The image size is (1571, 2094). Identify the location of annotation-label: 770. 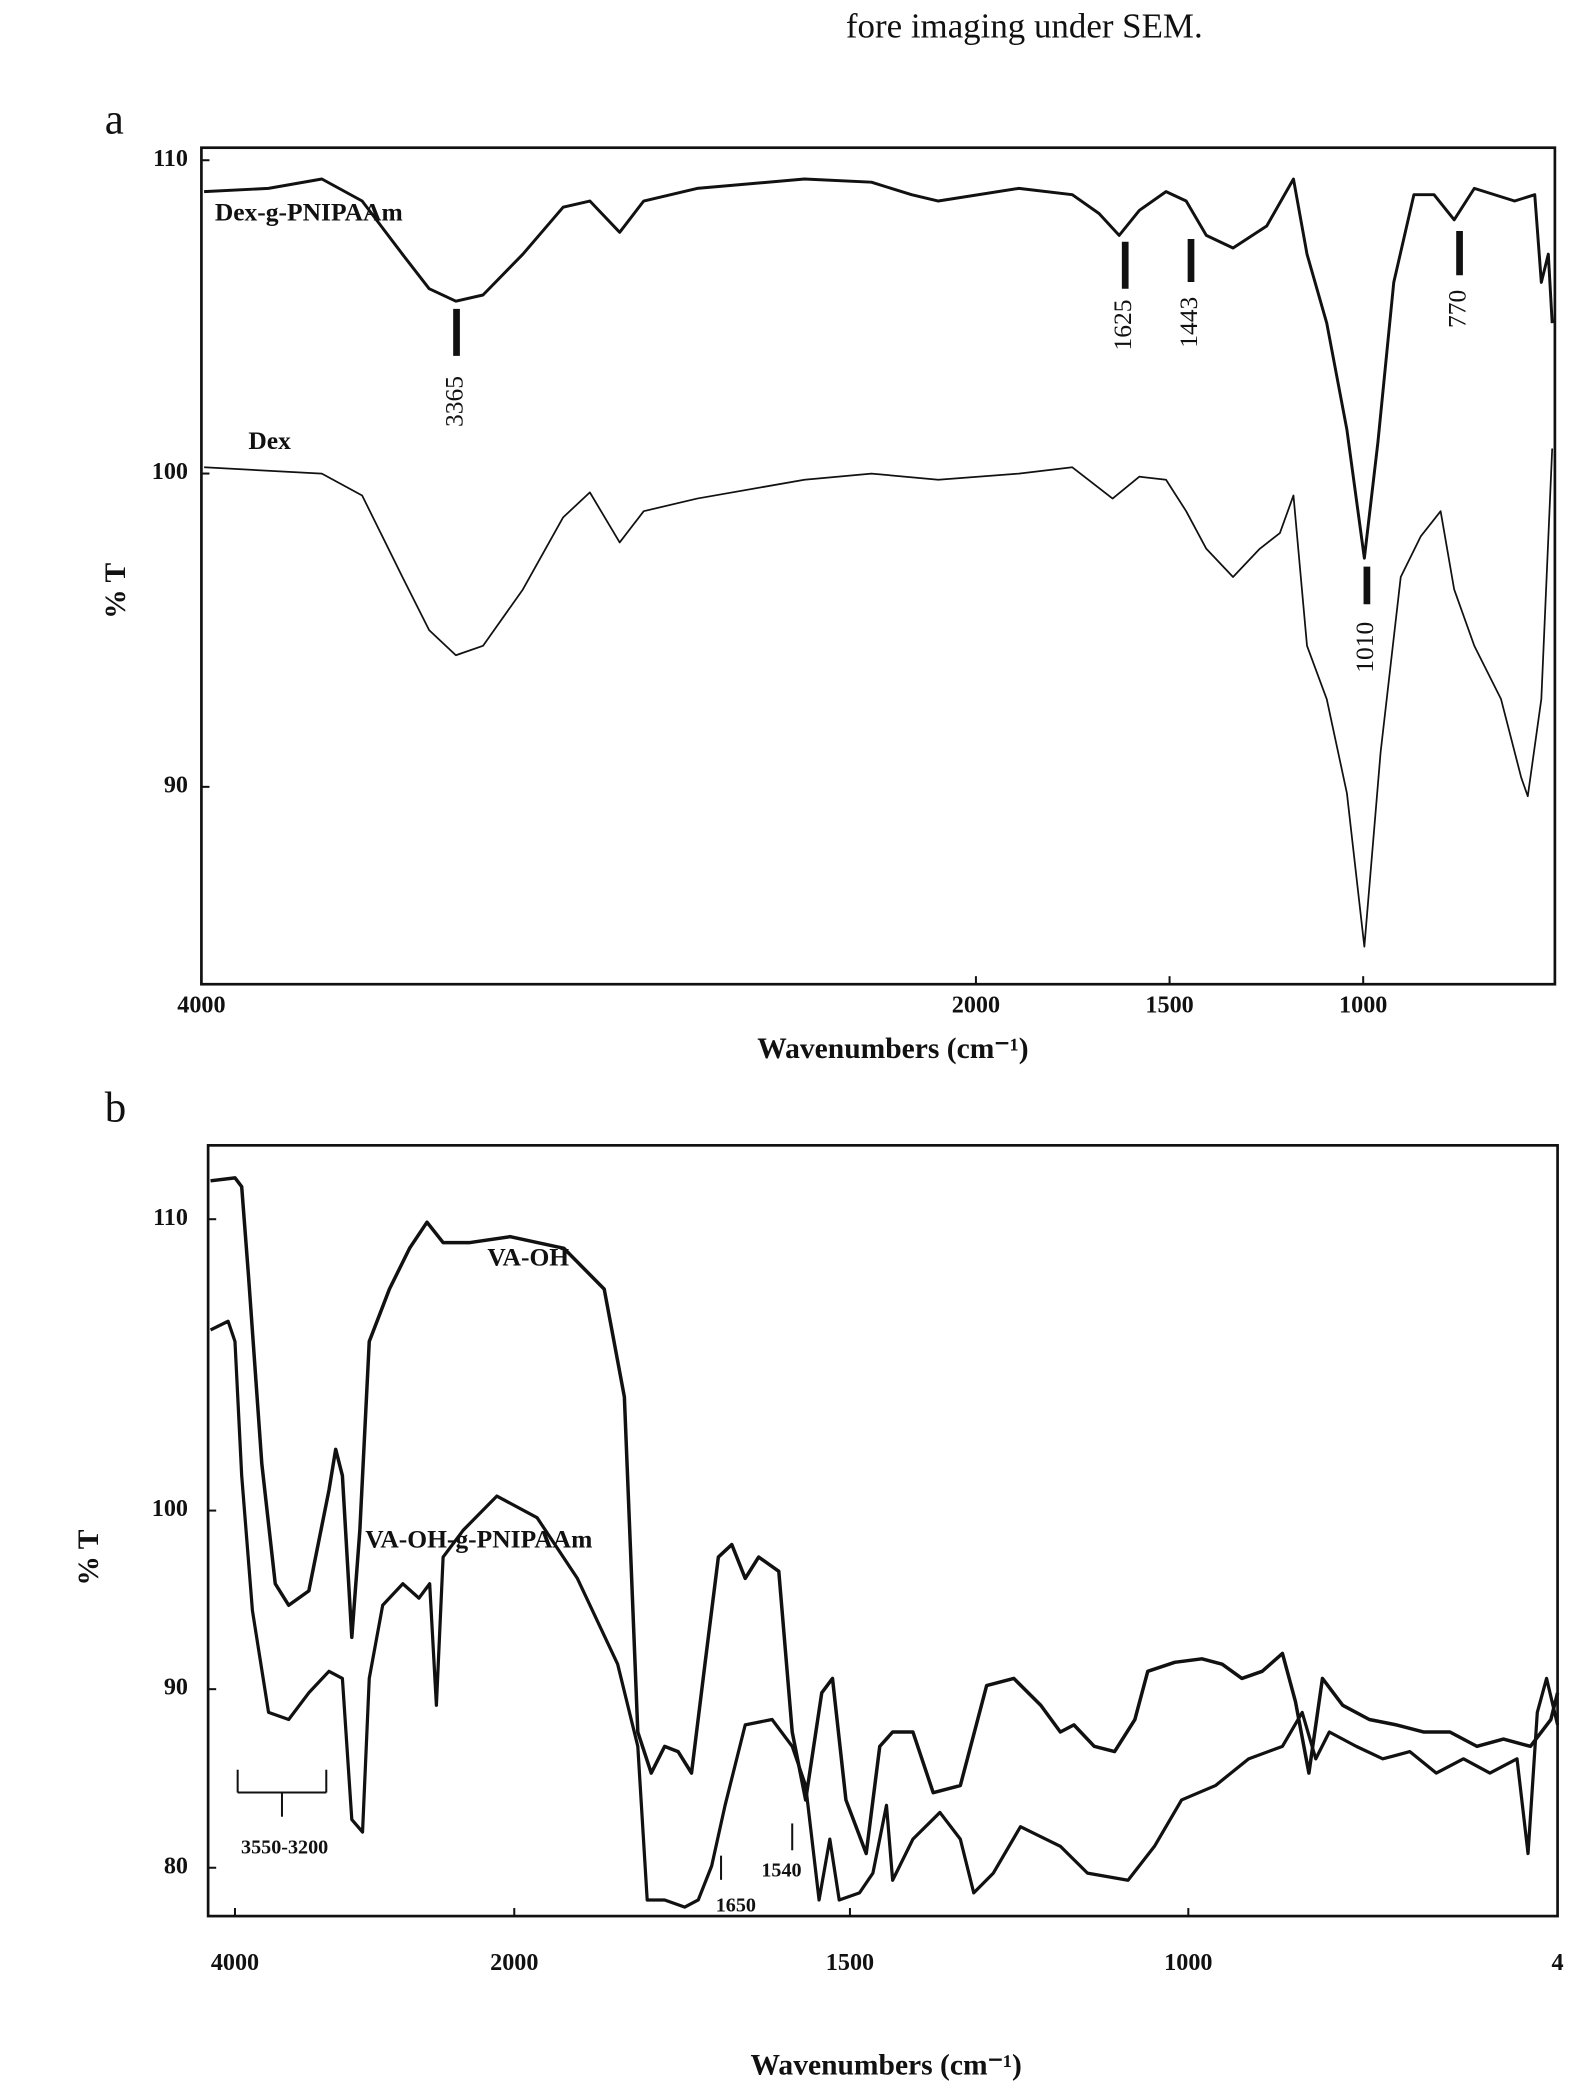
(1456, 309).